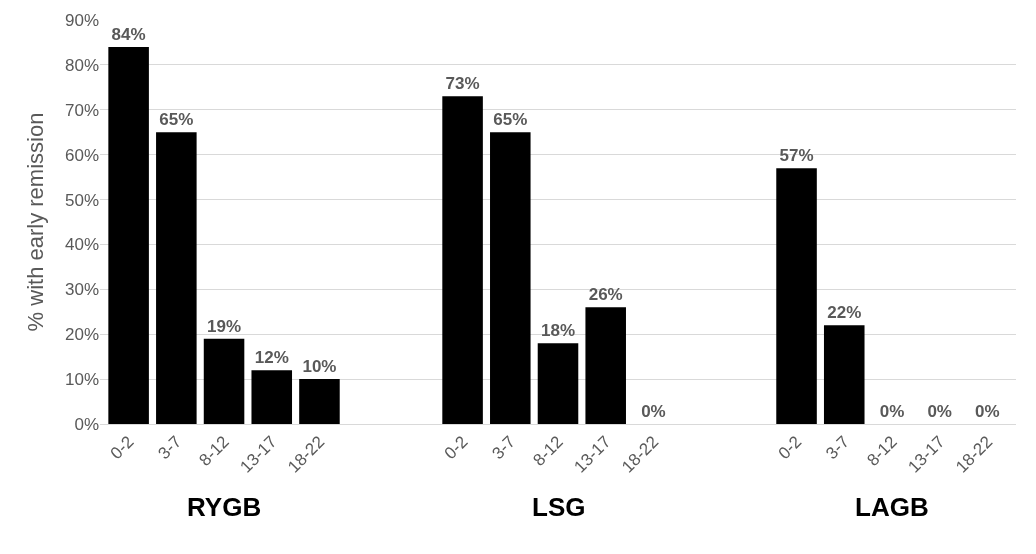 The image size is (1036, 554). I want to click on data-label: 18%, so click(558, 331).